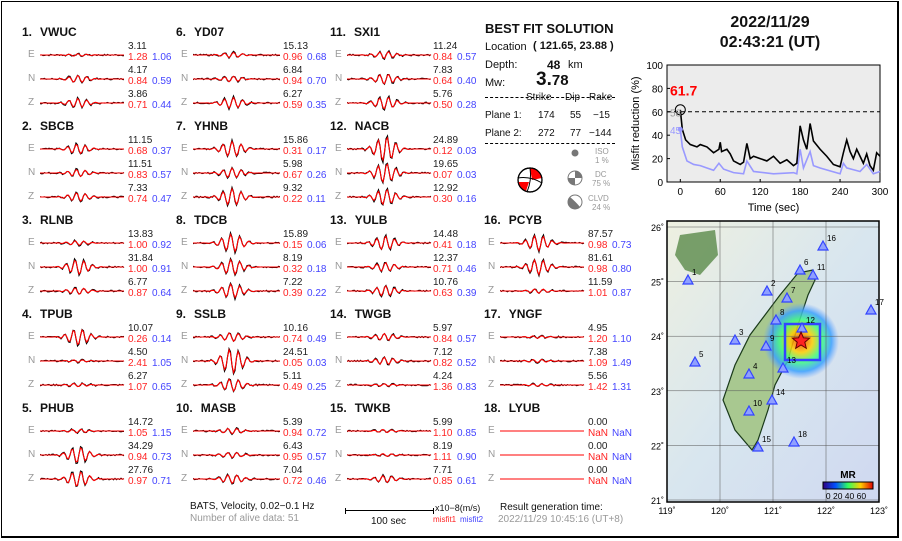 The height and width of the screenshot is (541, 902). Describe the element at coordinates (598, 422) in the screenshot. I see `peak-amplitude: 0.00` at that location.